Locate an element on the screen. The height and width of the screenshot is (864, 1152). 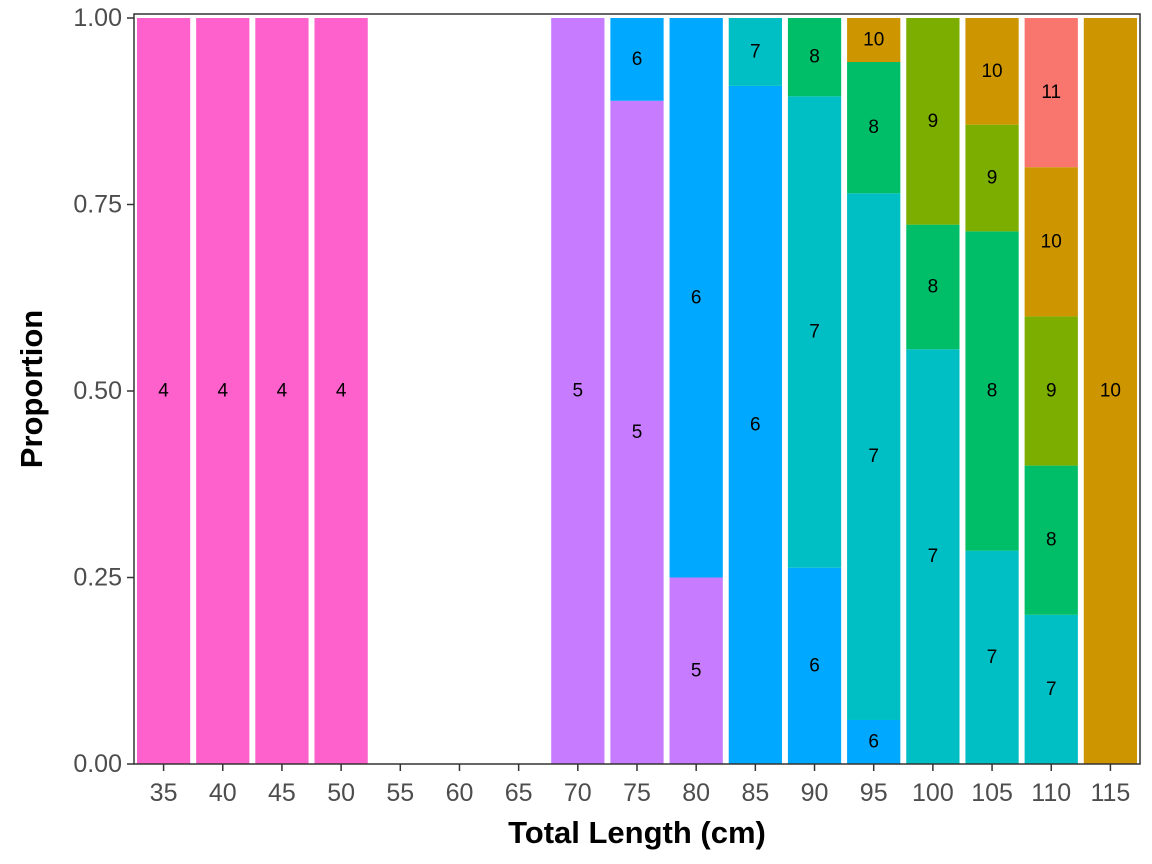
segment-label-105-age-8: 8 is located at coordinates (992, 391).